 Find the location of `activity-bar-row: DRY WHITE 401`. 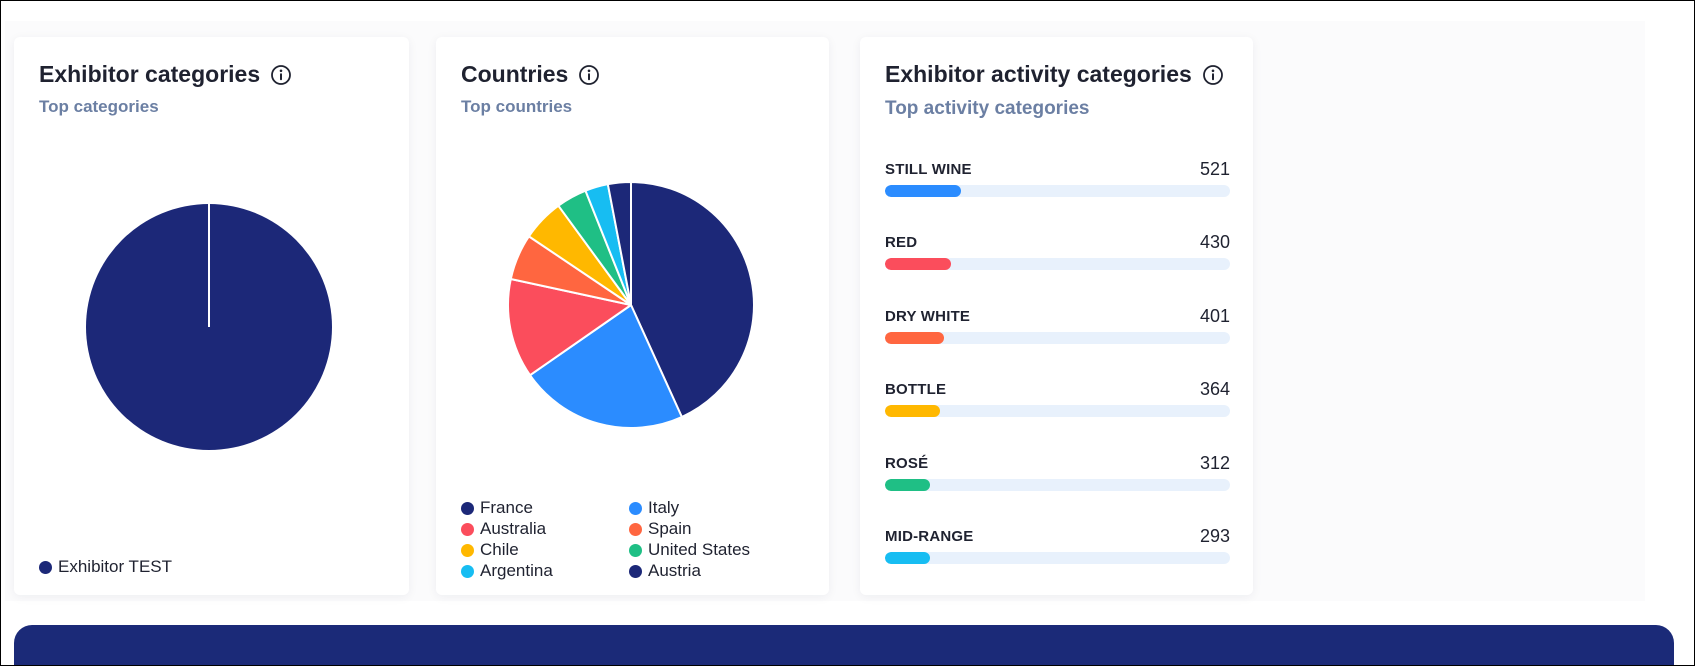

activity-bar-row: DRY WHITE 401 is located at coordinates (1057, 335).